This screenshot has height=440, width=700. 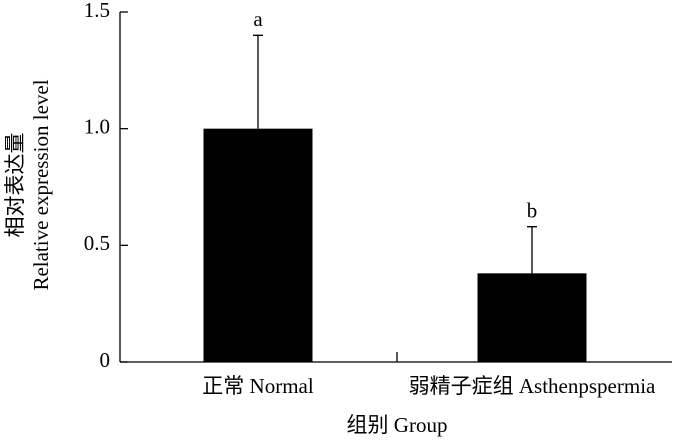 I want to click on y-tick-label: 1.0, so click(x=97, y=126).